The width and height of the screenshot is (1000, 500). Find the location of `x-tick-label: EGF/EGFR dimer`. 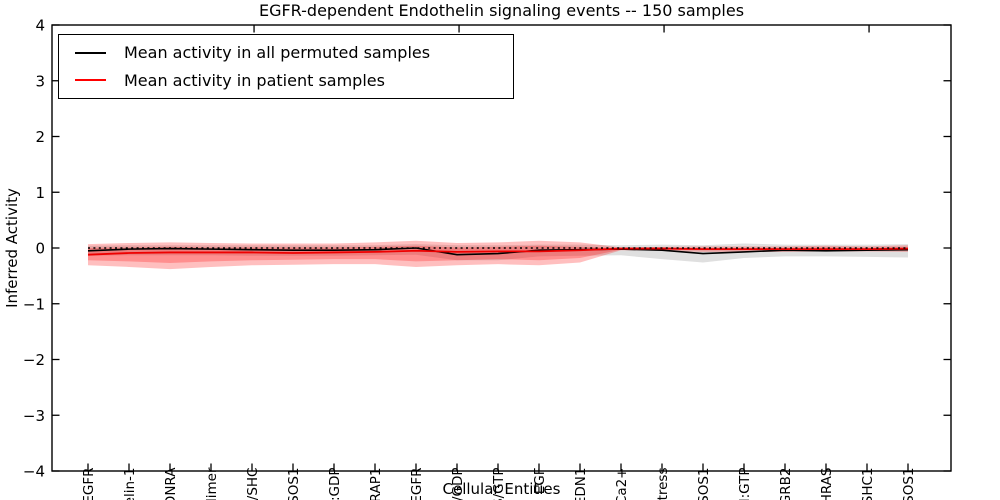

x-tick-label: EGF/EGFR dimer is located at coordinates (212, 483).